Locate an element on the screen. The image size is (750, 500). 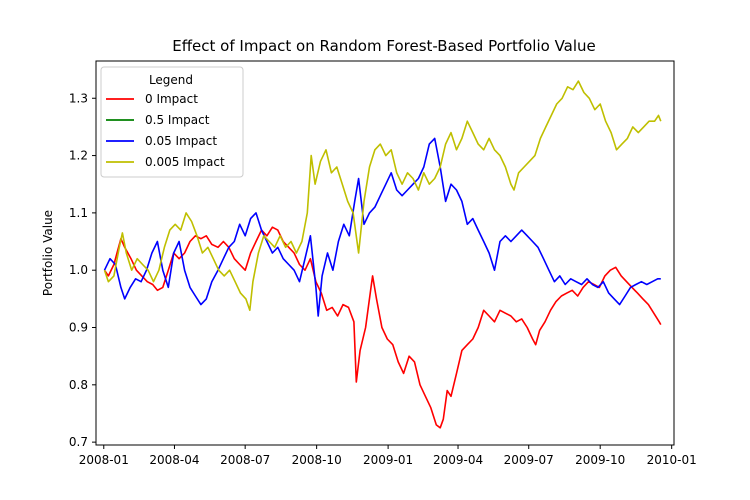
y-tick-label: 0.9 is located at coordinates (78, 328).